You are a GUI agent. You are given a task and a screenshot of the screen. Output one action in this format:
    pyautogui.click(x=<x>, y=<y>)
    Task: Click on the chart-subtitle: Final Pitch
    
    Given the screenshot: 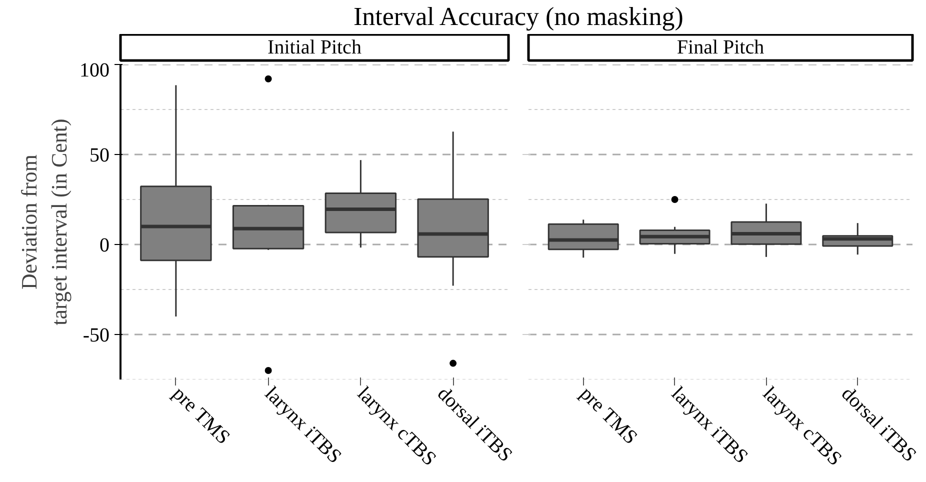 What is the action you would take?
    pyautogui.click(x=720, y=47)
    